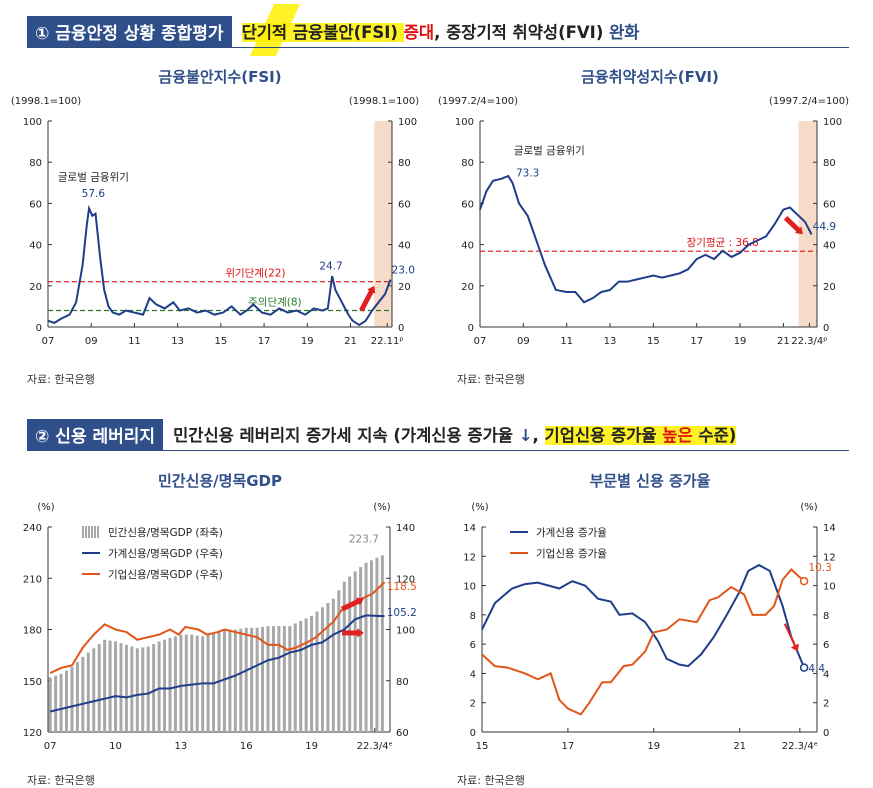  I want to click on y-tick-label: 150, so click(32, 682).